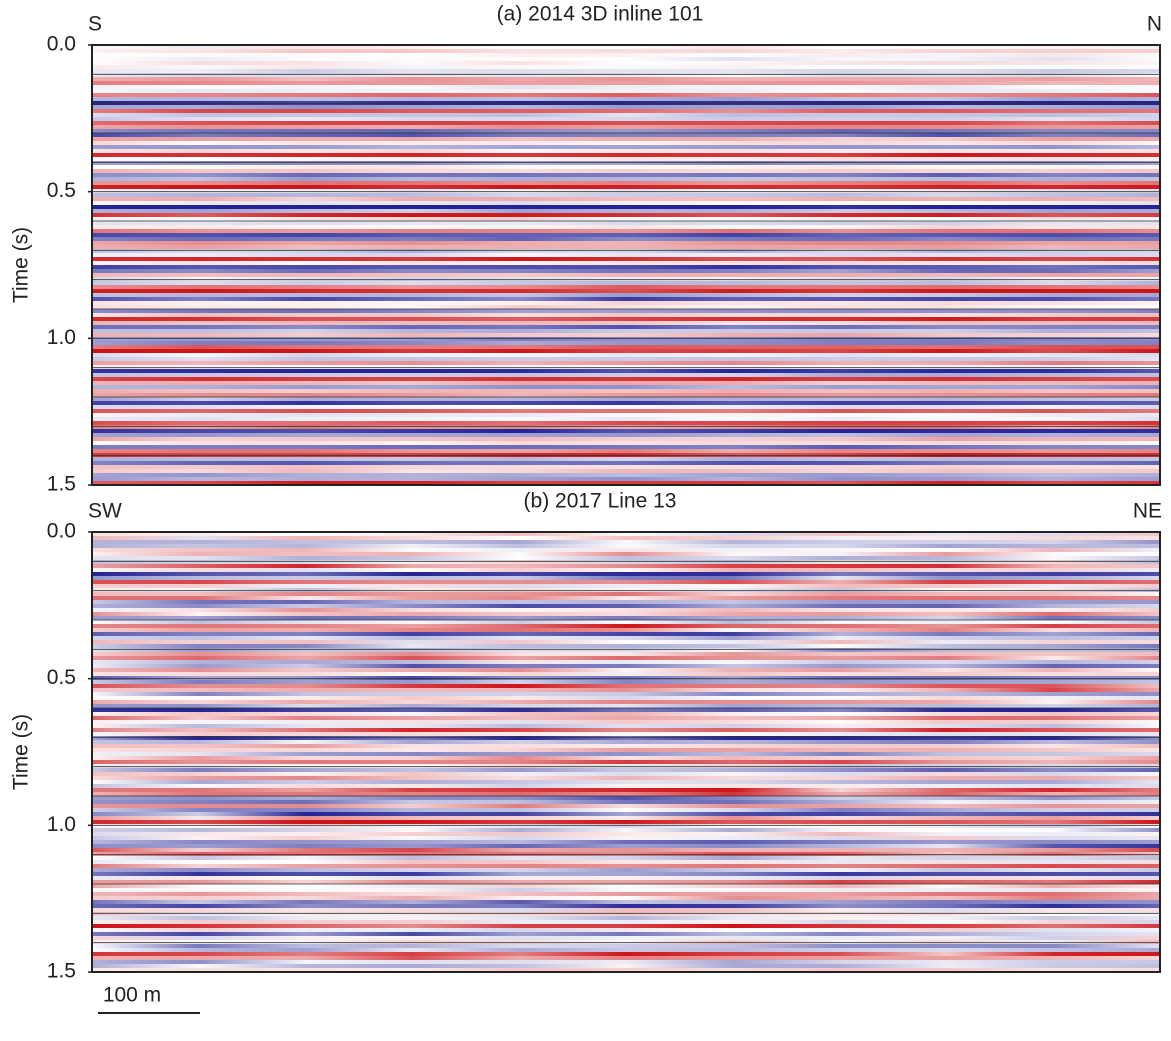  Describe the element at coordinates (132, 995) in the screenshot. I see `scale-bar-label: 100 m` at that location.